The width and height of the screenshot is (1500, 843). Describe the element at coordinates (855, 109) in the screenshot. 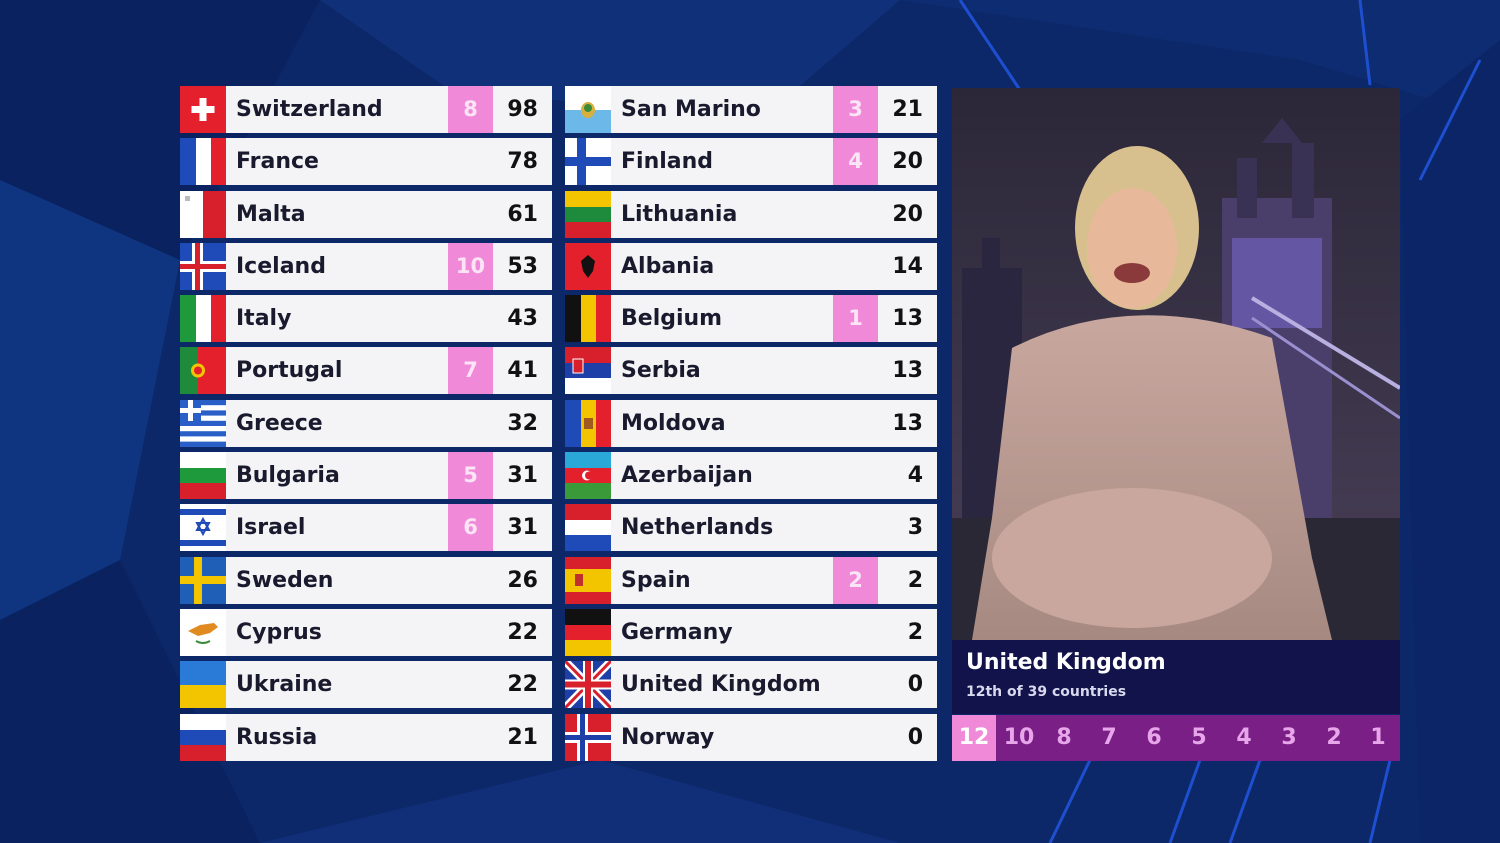

I see `awarded-points: 3` at that location.